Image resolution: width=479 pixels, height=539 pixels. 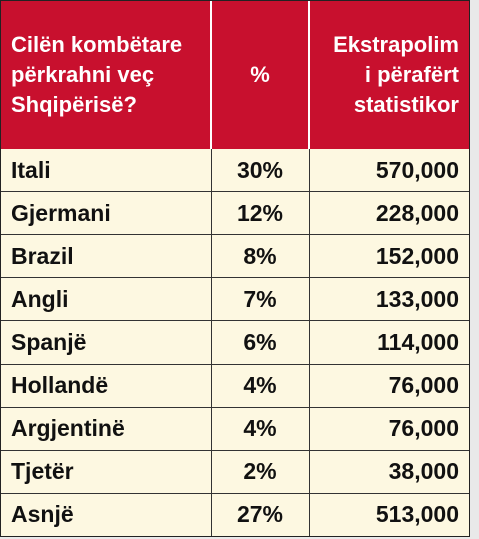 I want to click on table-row: Argjentinë 4% 76,000, so click(x=235, y=428).